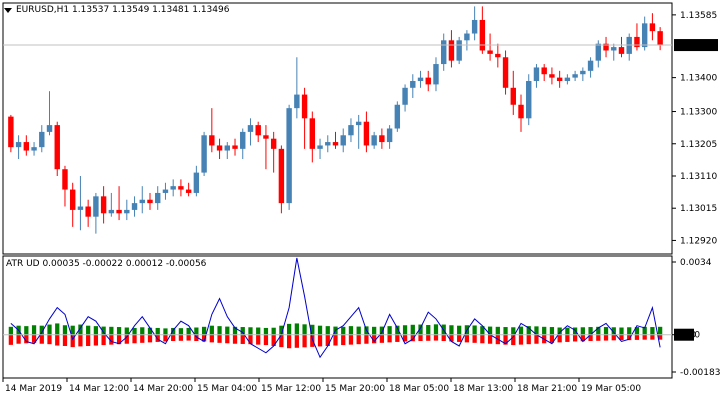 The image size is (720, 400). I want to click on indicator-title: ATR UD 0.00035 -0.00022 0.00012 -0.00056, so click(106, 264).